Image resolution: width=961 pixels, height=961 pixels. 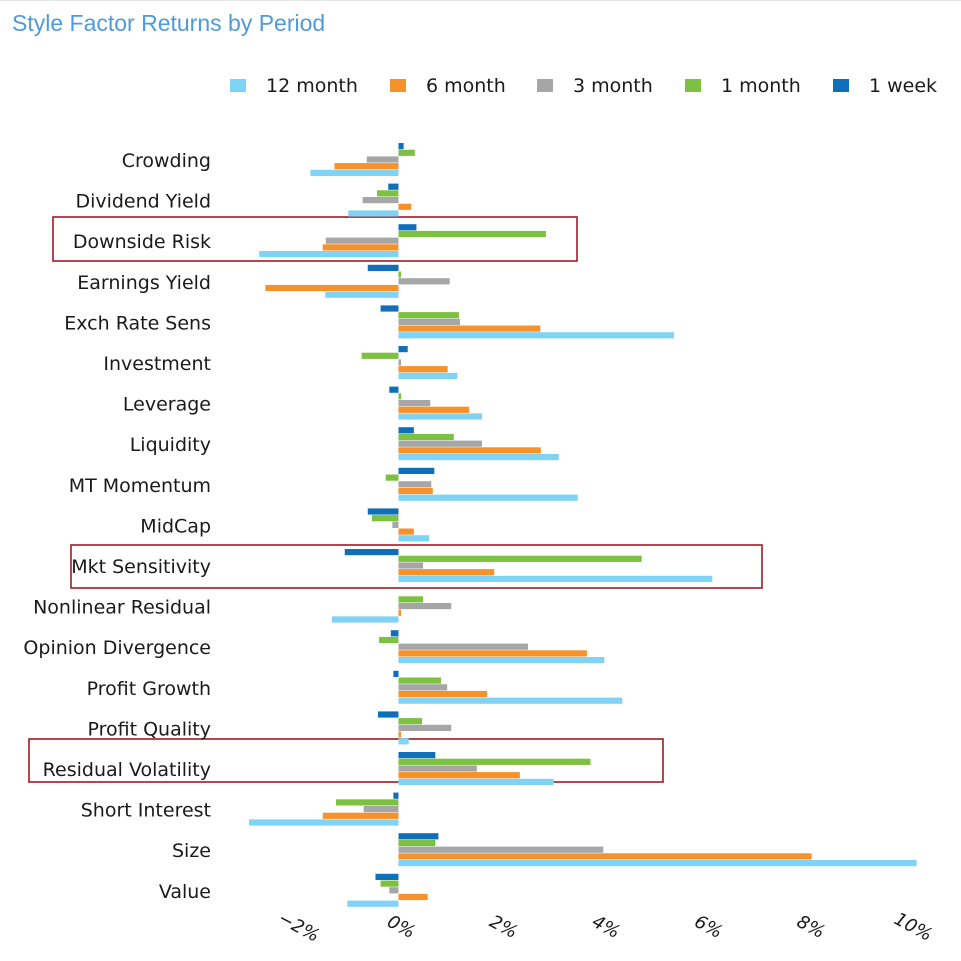 I want to click on bar-short-interest-6-month, so click(x=360, y=815).